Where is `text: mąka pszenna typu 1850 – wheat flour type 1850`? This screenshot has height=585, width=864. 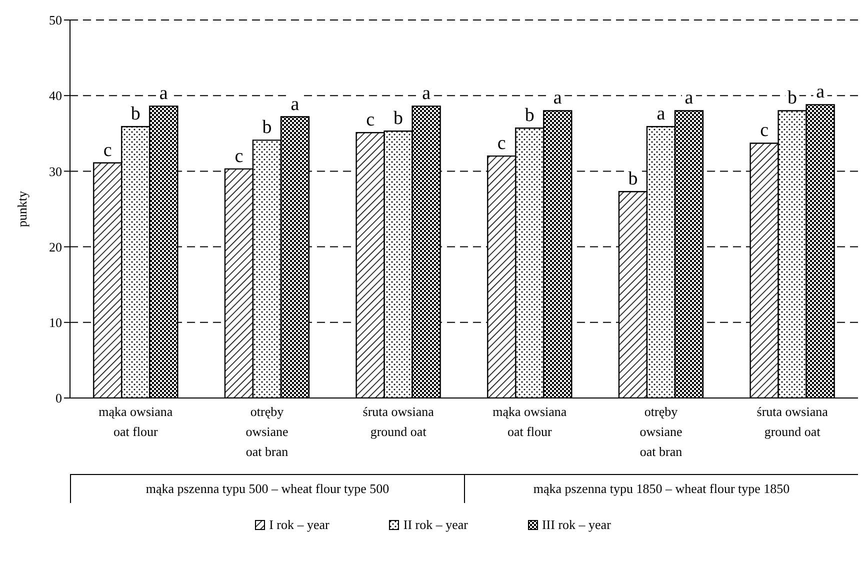
text: mąka pszenna typu 1850 – wheat flour type 1850 is located at coordinates (661, 489).